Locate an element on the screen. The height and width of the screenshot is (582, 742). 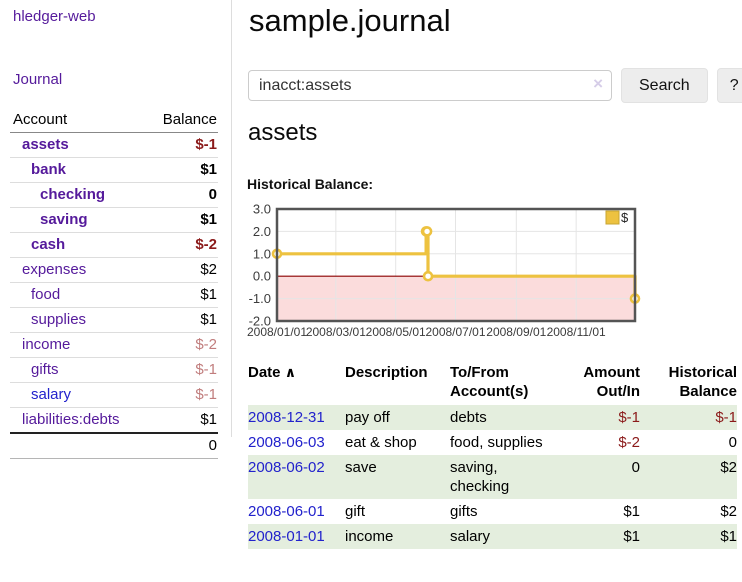
transaction-accounts: salary is located at coordinates (470, 536).